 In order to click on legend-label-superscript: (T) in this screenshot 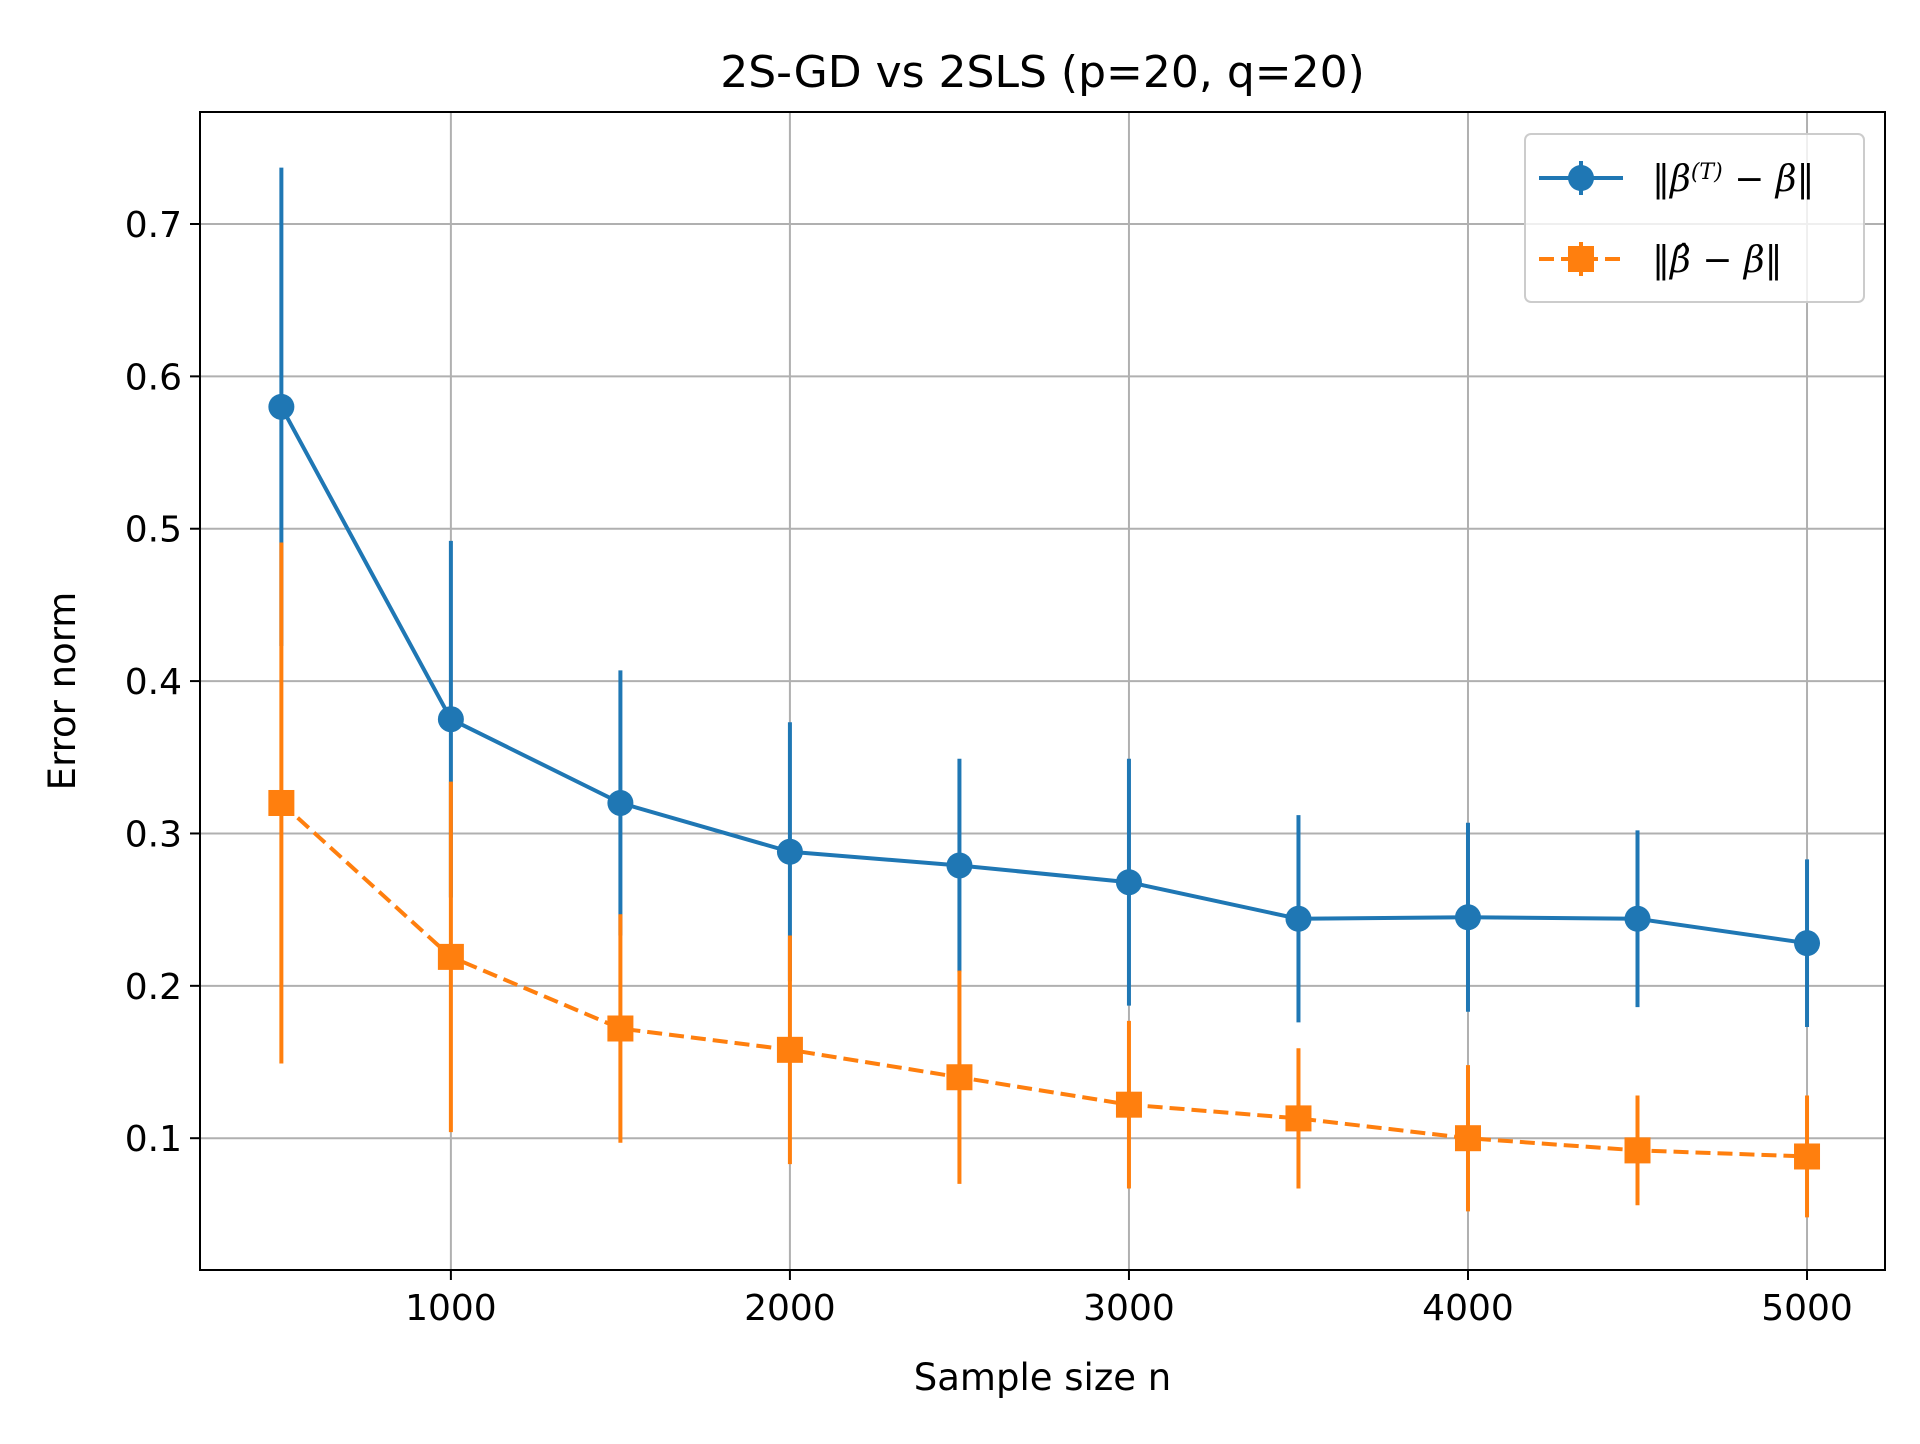, I will do `click(1707, 172)`.